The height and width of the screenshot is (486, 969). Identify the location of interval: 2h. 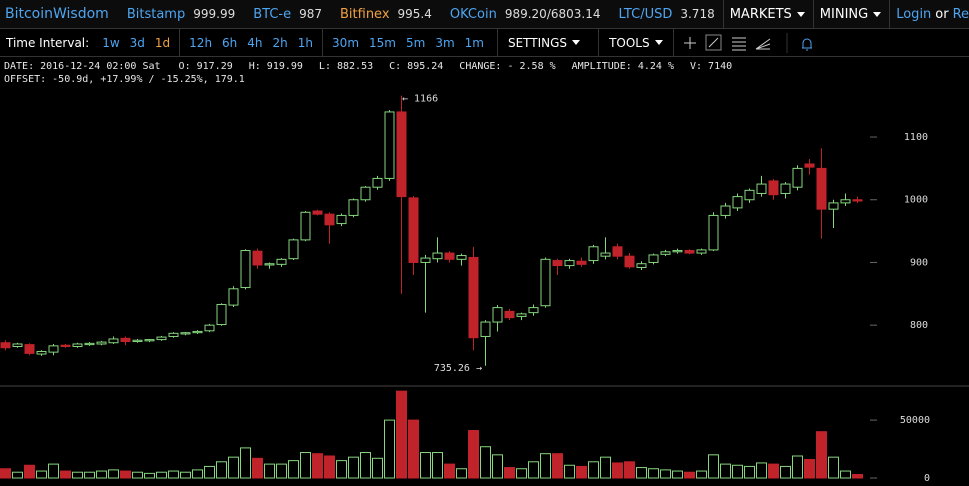
(280, 42).